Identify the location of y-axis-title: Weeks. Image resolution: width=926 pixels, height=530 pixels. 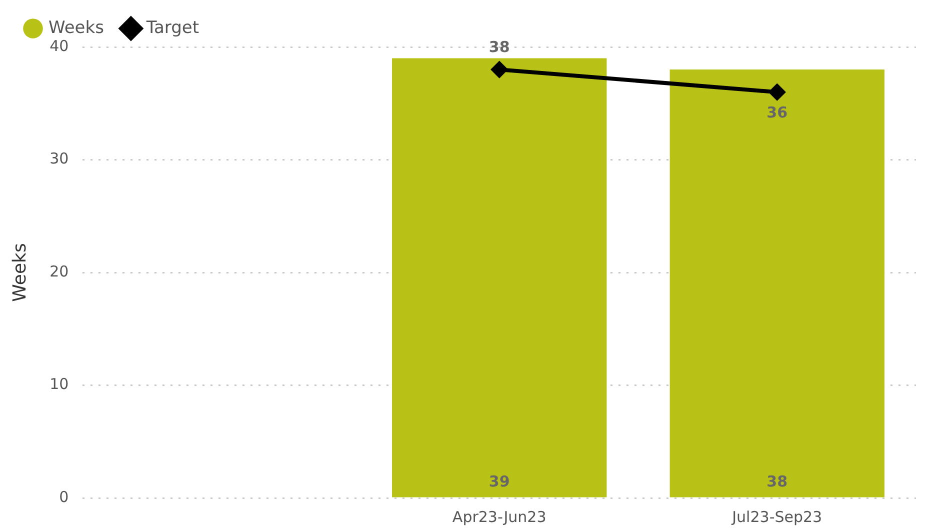
(19, 272).